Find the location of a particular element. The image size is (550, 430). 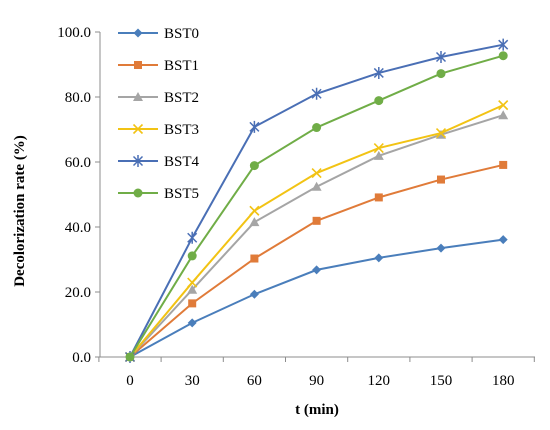

legend-item: BST0 is located at coordinates (158, 34).